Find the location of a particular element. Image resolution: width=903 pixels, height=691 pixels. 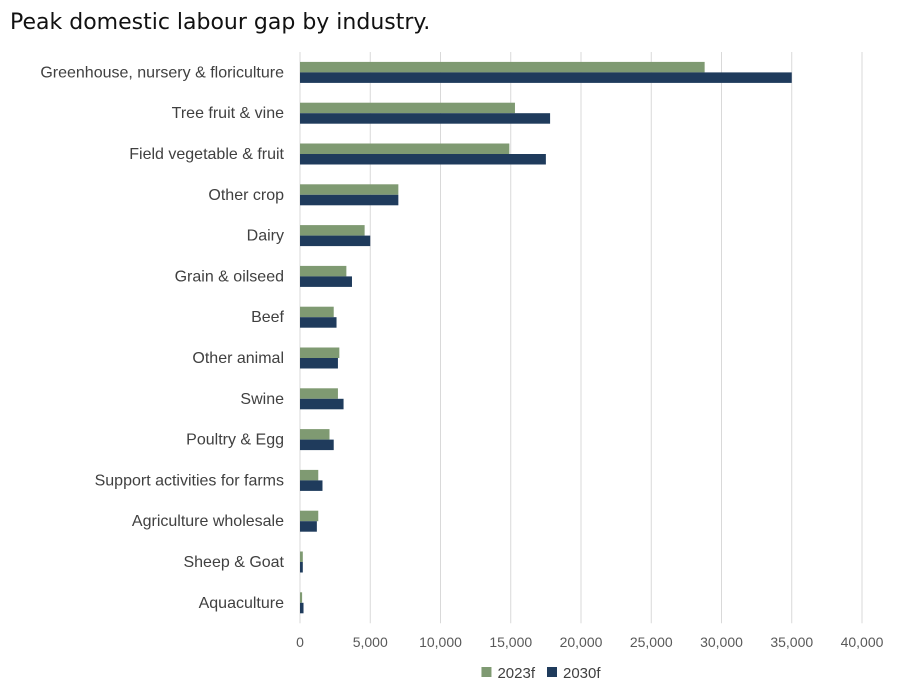

legend-label: 2030f is located at coordinates (582, 673).